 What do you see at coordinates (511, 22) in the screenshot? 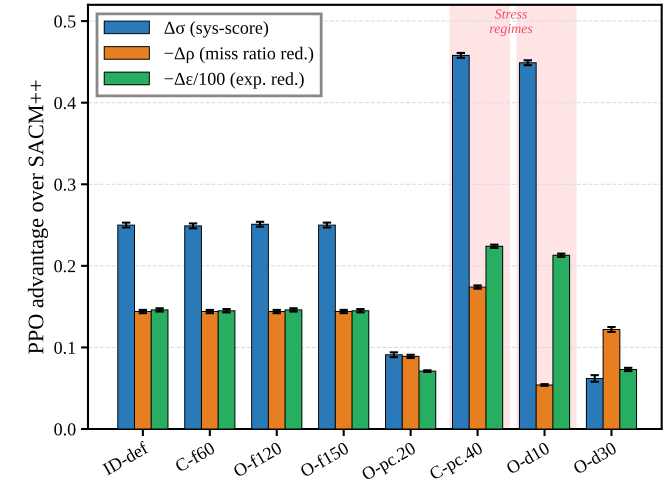
I see `band-label: Stress regimes` at bounding box center [511, 22].